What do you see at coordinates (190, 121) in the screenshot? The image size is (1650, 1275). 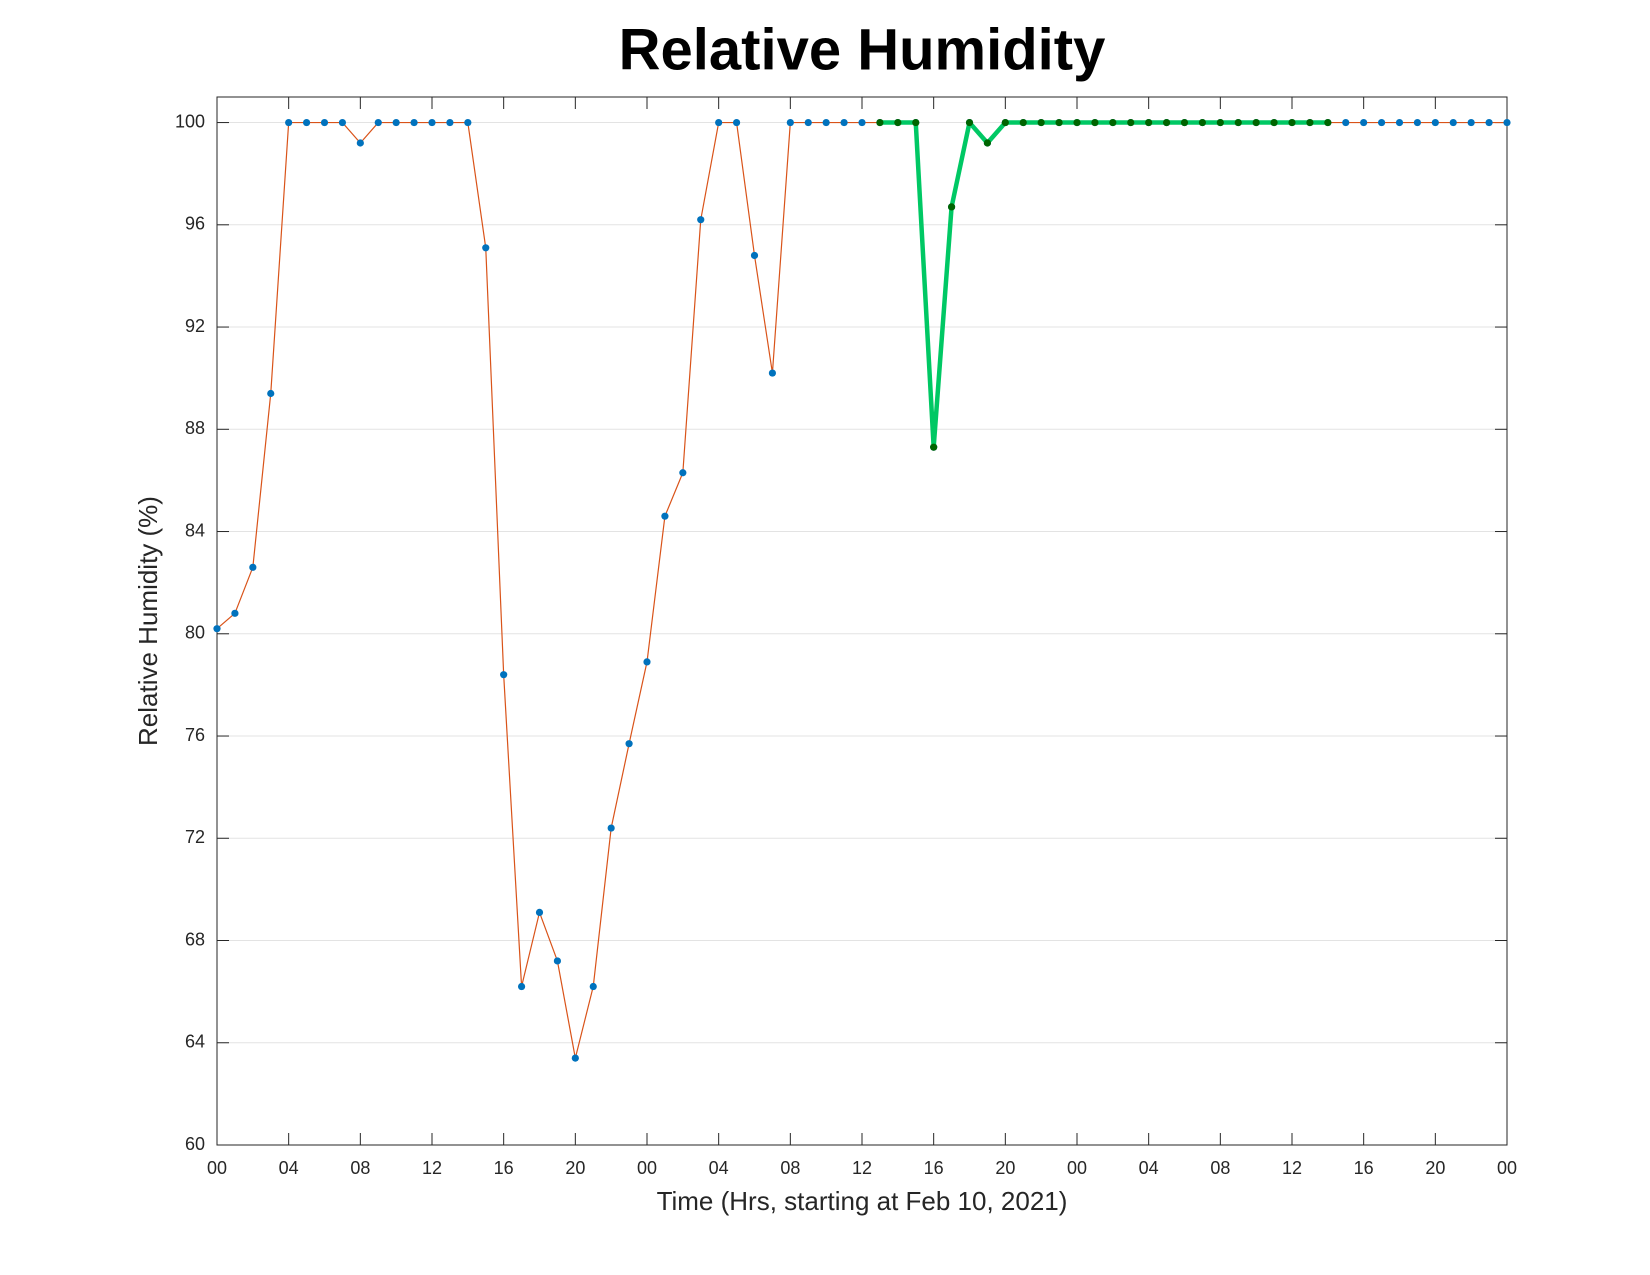 I see `y-tick-label: 100` at bounding box center [190, 121].